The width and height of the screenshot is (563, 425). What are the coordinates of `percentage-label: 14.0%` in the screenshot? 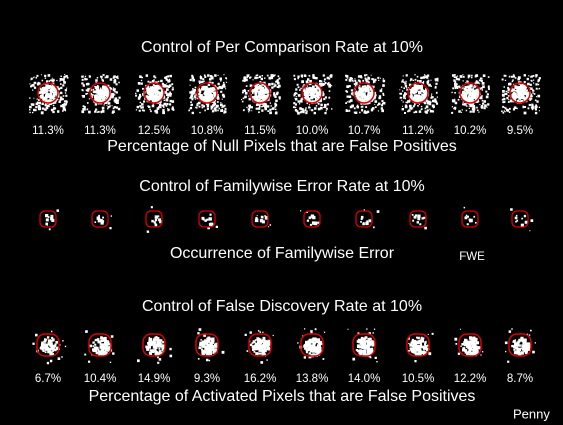 It's located at (364, 379).